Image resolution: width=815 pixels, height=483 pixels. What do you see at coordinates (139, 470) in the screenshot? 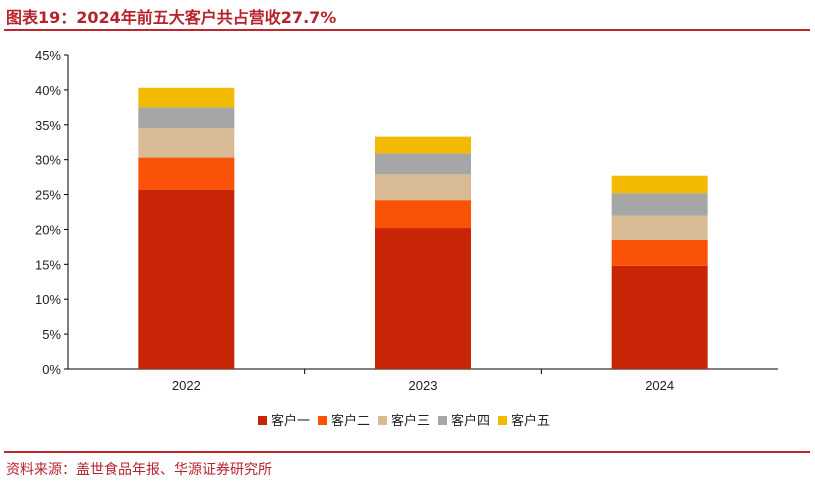
I see `source-note: 资料来源：盖世食品年报、华源证券研究所` at bounding box center [139, 470].